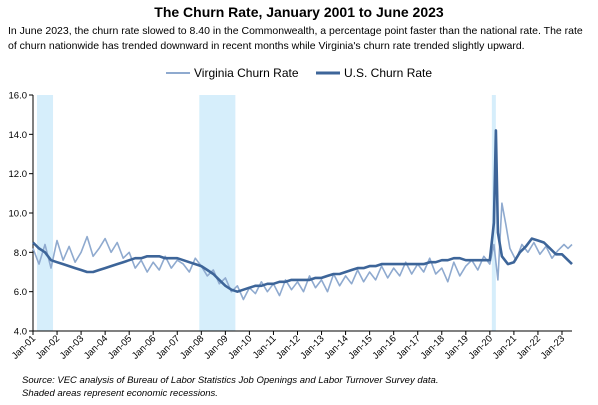 The height and width of the screenshot is (405, 598). I want to click on x-tick-label: Jan-15, so click(360, 347).